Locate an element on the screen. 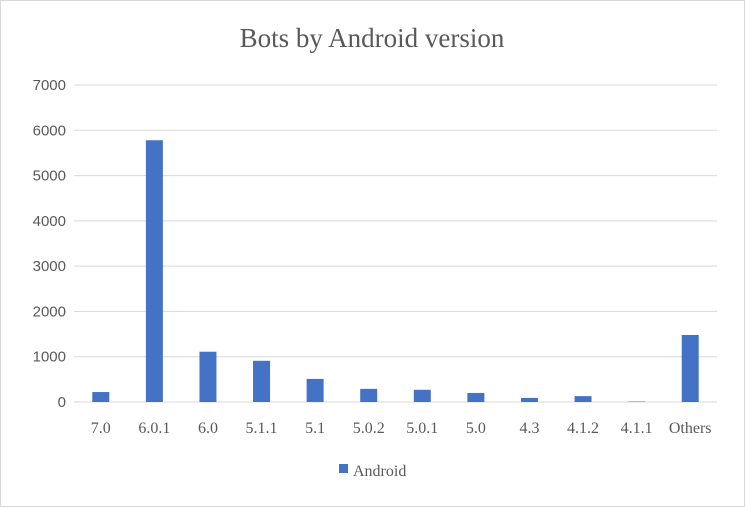 The width and height of the screenshot is (745, 507). x-tick-label: 4.1.2 is located at coordinates (583, 428).